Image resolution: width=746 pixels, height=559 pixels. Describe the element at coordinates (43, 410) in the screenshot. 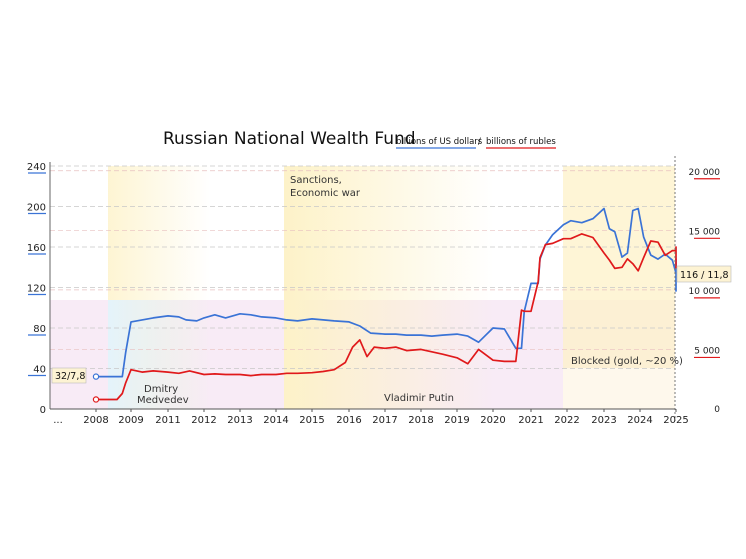

I see `y-left-tick-label: 0` at that location.